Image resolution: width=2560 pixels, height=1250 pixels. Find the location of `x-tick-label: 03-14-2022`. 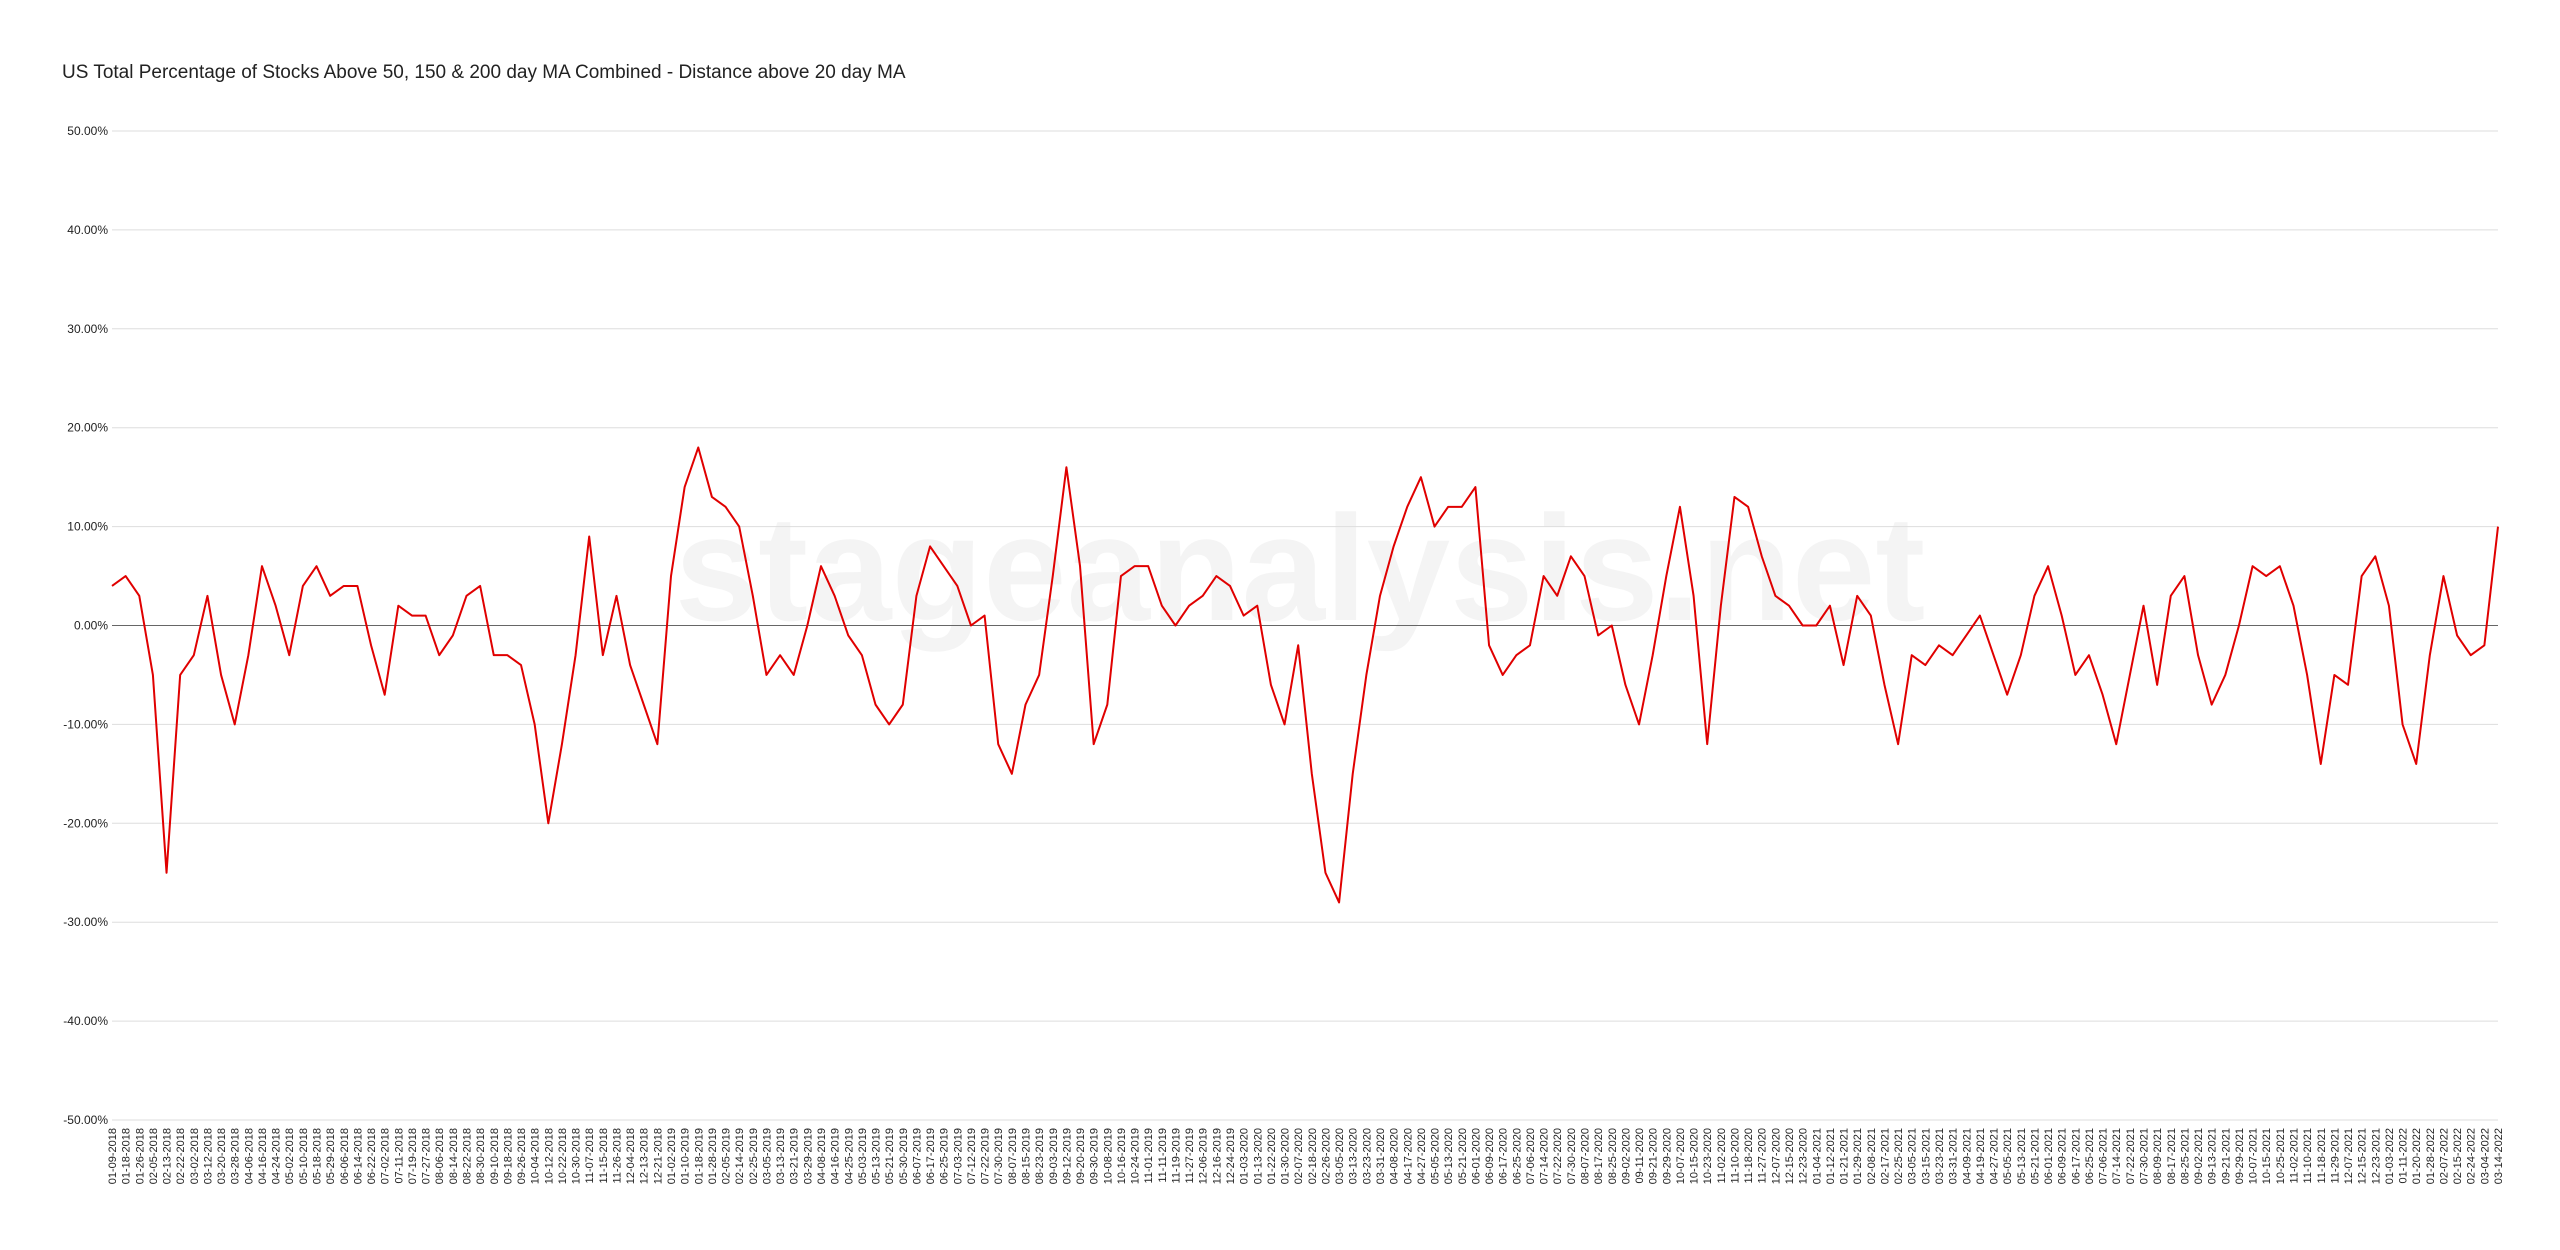

x-tick-label: 03-14-2022 is located at coordinates (2499, 1156).